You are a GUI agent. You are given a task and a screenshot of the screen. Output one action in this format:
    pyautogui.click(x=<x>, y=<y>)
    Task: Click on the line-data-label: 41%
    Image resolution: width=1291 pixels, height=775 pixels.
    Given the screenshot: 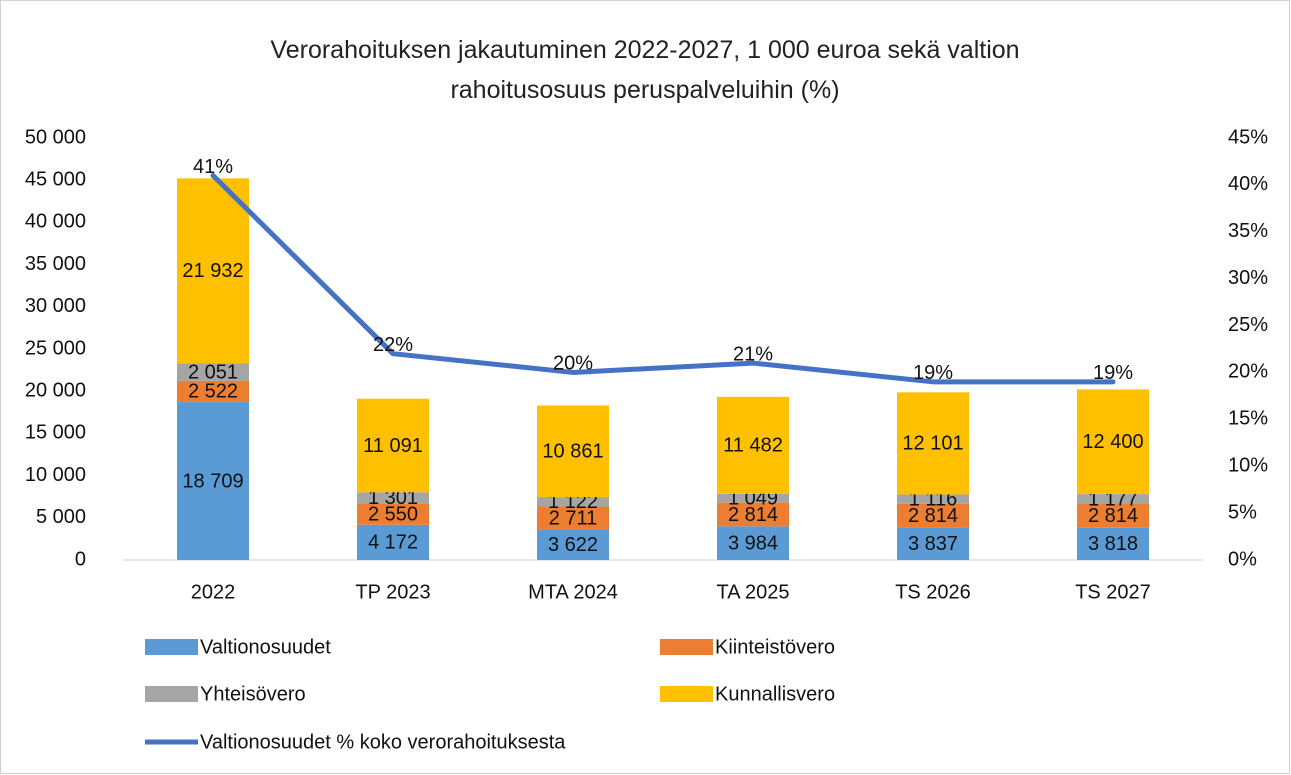 What is the action you would take?
    pyautogui.click(x=213, y=167)
    